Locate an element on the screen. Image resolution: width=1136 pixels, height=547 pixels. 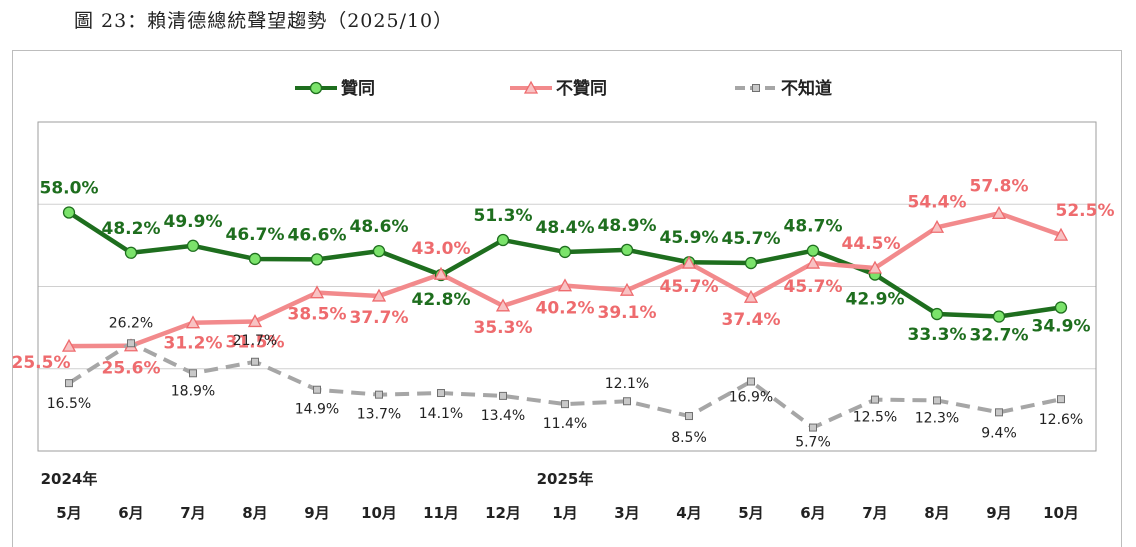
data-label-circle: 33.3% is located at coordinates (937, 335).